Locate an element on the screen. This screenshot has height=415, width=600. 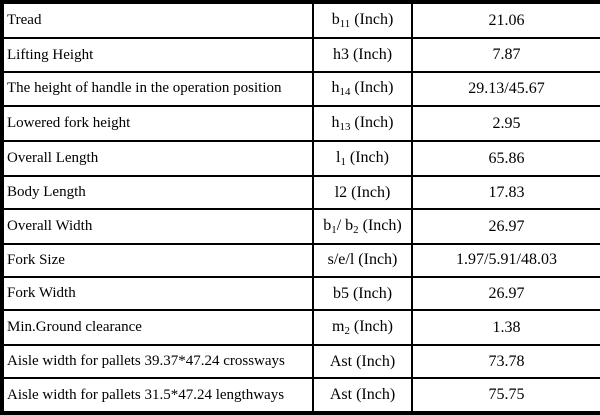
parameter-cell: Lifting Height is located at coordinates (157, 55).